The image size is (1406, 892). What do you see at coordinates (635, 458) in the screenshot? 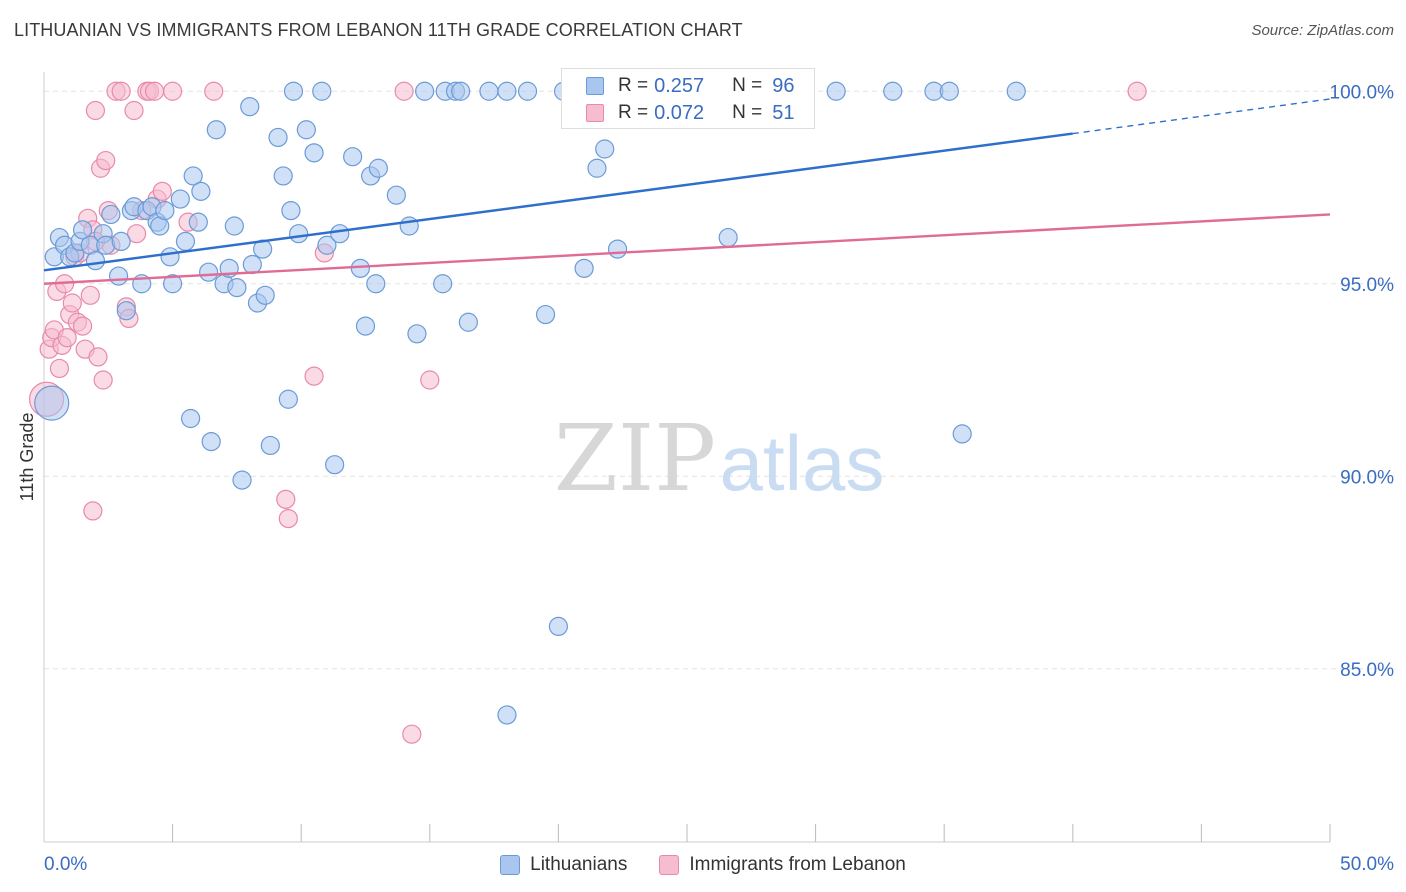
I see `watermark-zip: ZIP` at bounding box center [635, 458].